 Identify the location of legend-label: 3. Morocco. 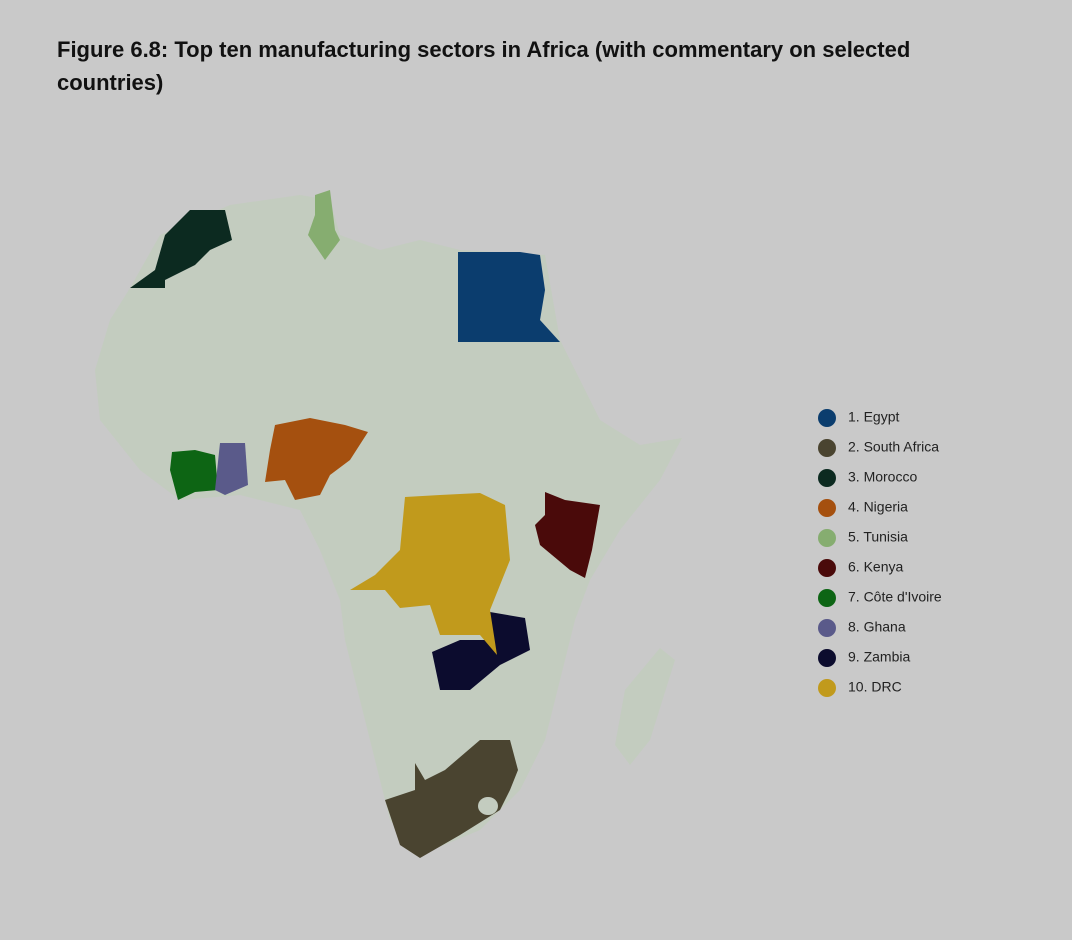
(882, 477).